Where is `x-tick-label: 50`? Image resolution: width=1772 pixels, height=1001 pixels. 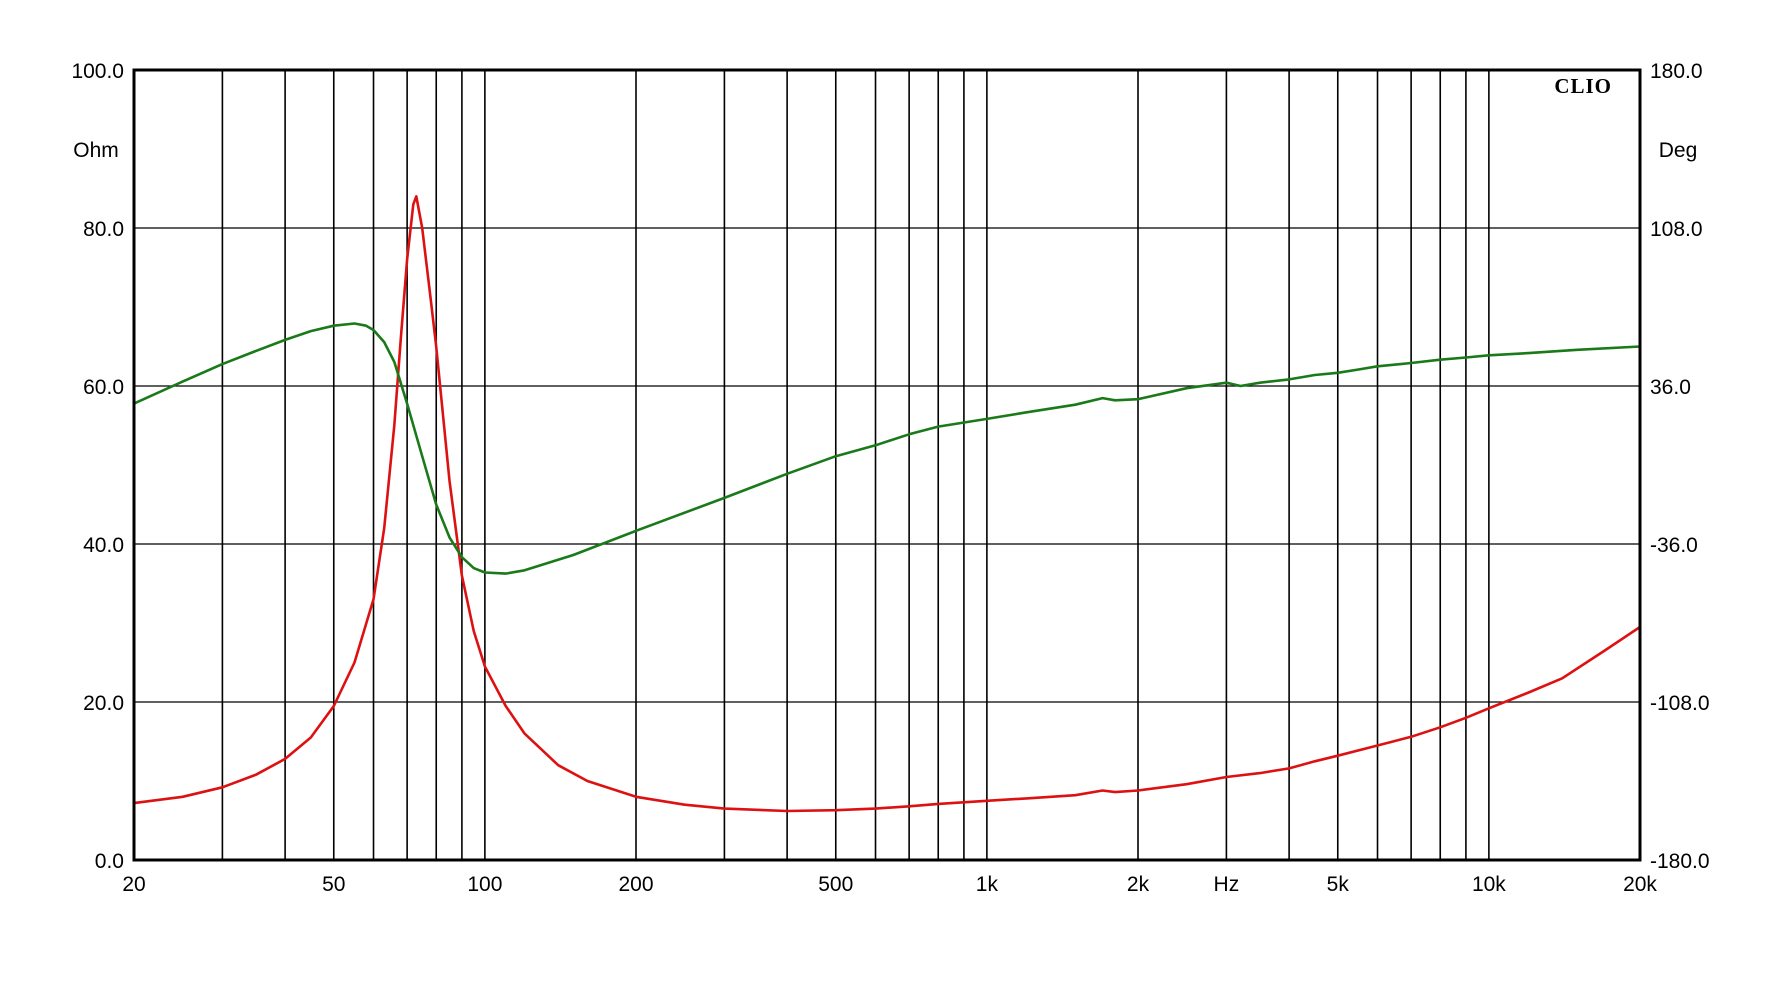
x-tick-label: 50 is located at coordinates (333, 884).